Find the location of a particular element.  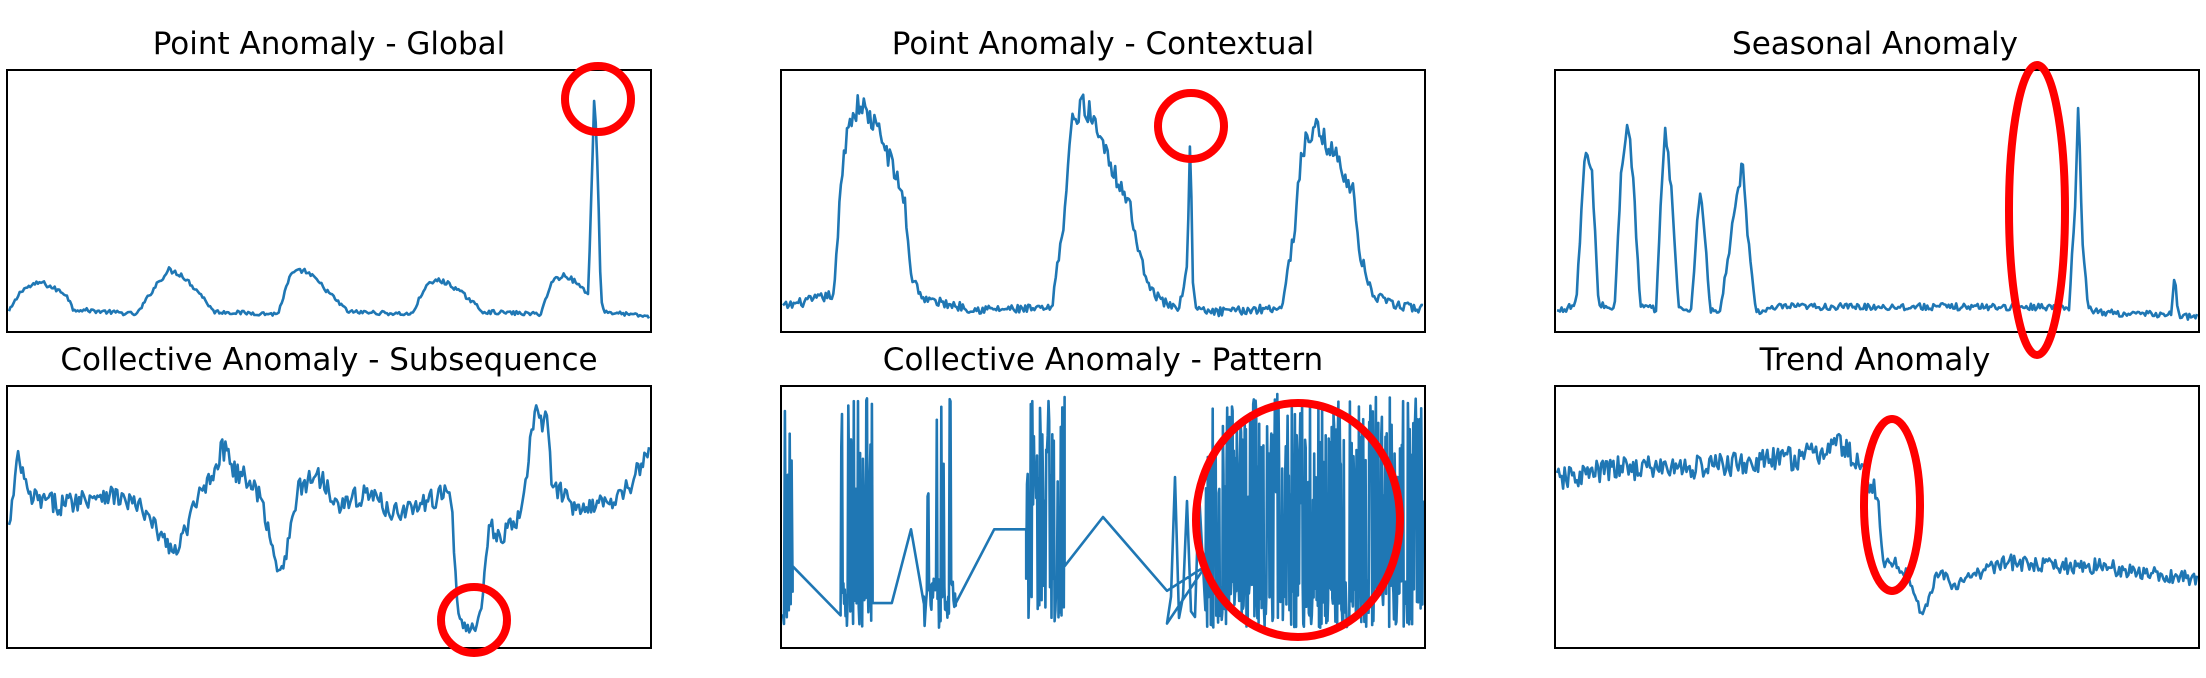

panel-point-anomaly-global: Point Anomaly - Global is located at coordinates (329, 179).